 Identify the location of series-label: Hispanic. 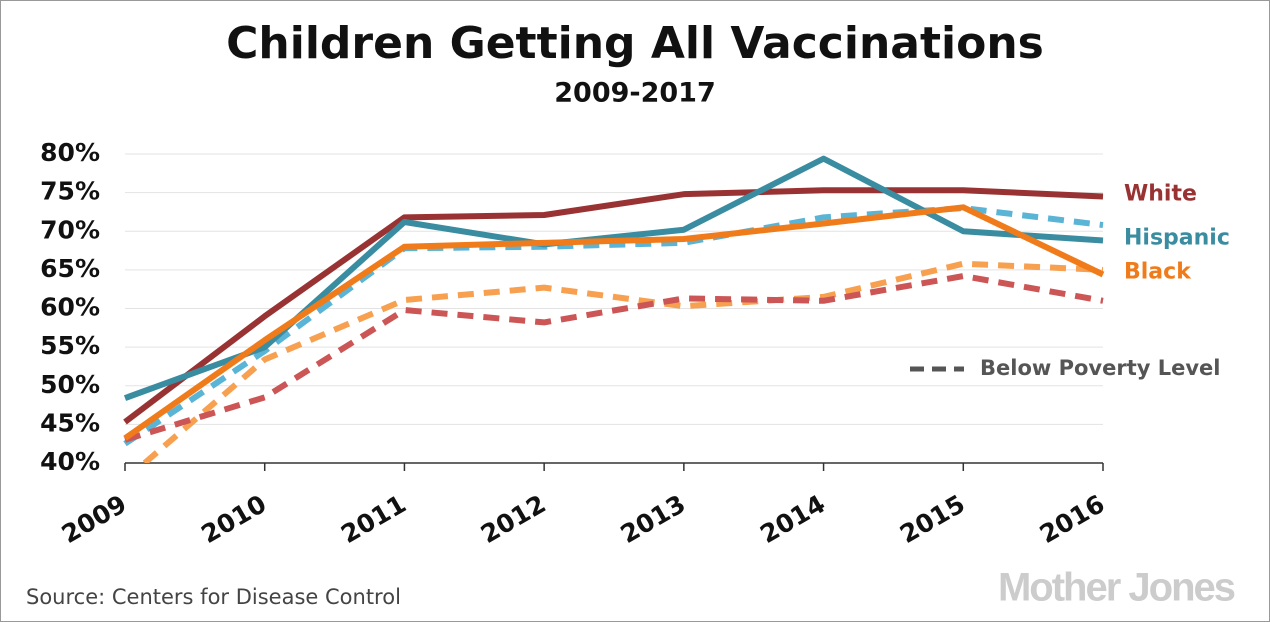
(1177, 238).